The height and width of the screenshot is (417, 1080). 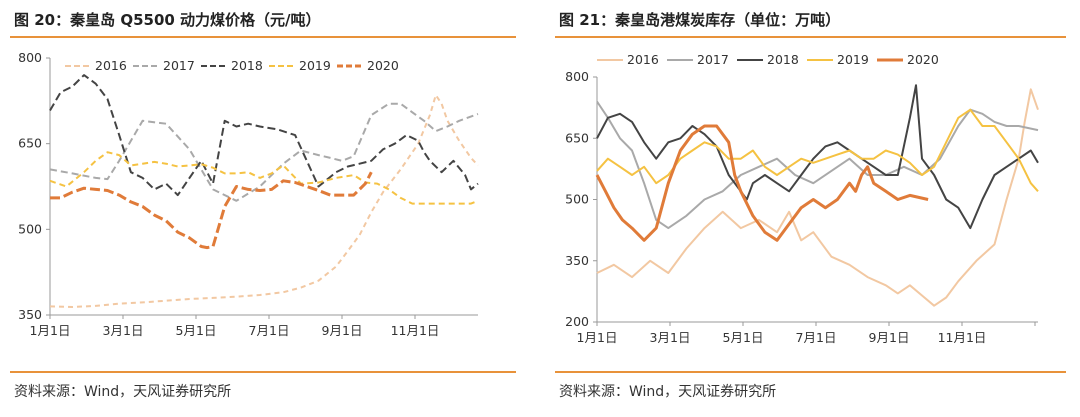 What do you see at coordinates (167, 20) in the screenshot?
I see `chart-title: 图 20：秦皇岛 Q5500 动力煤价格（元/吨）` at bounding box center [167, 20].